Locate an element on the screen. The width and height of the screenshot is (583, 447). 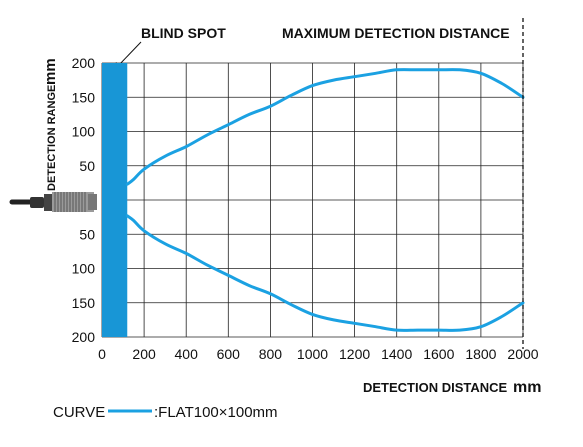
sensor-icon is located at coordinates (53, 202).